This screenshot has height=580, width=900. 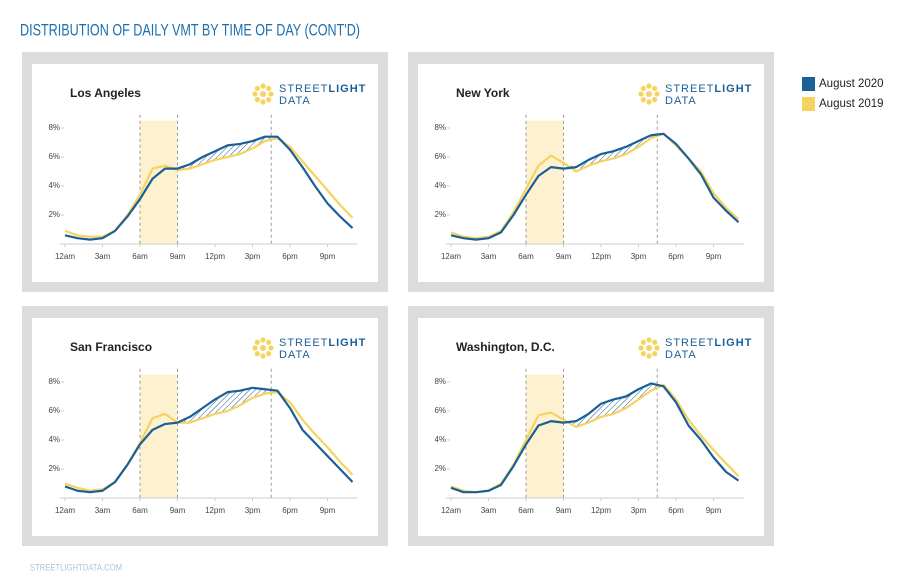 What do you see at coordinates (111, 347) in the screenshot?
I see `chart-title: San Francisco` at bounding box center [111, 347].